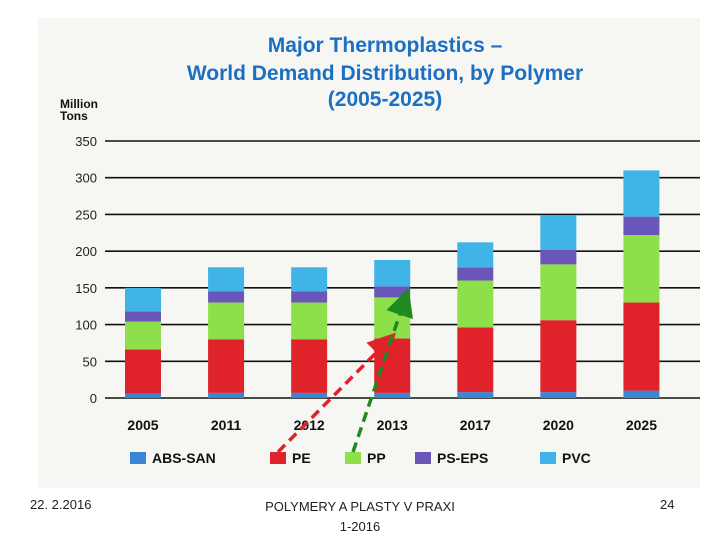 Image resolution: width=720 pixels, height=540 pixels. I want to click on bar-segment-ps-eps-2013, so click(392, 292).